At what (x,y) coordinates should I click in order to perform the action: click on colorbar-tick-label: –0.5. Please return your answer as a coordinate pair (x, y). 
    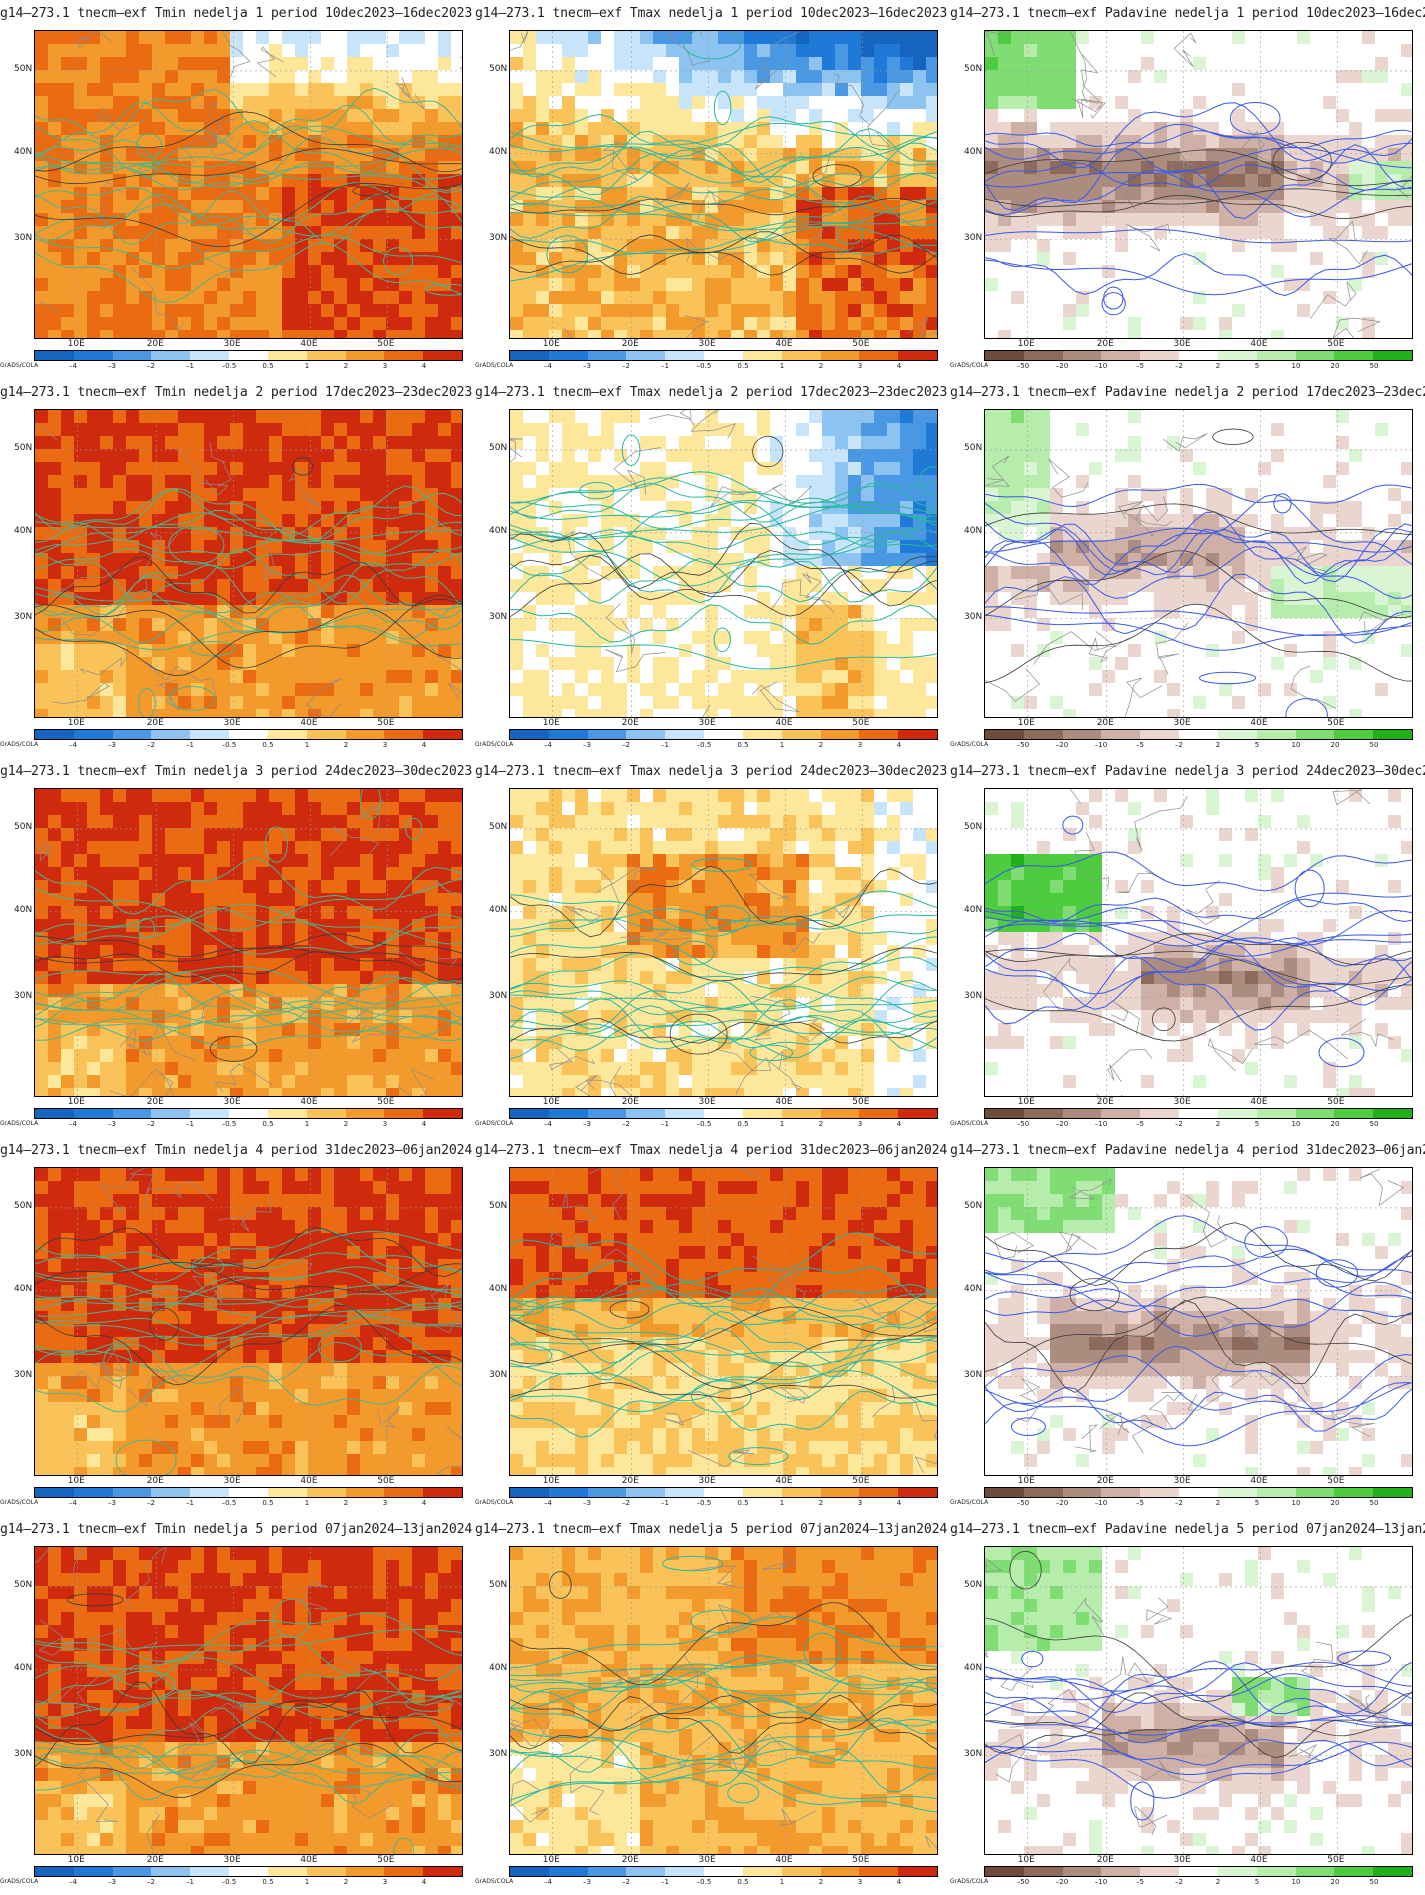
    Looking at the image, I should click on (704, 1124).